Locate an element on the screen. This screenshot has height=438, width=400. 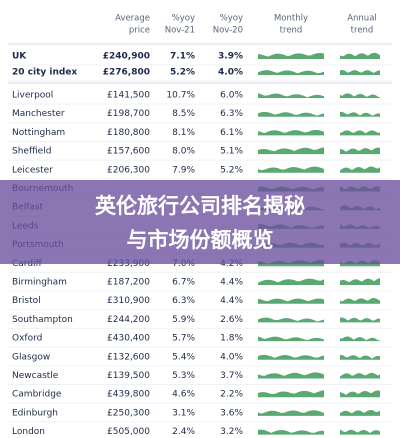
column-header: Monthly is located at coordinates (291, 19).